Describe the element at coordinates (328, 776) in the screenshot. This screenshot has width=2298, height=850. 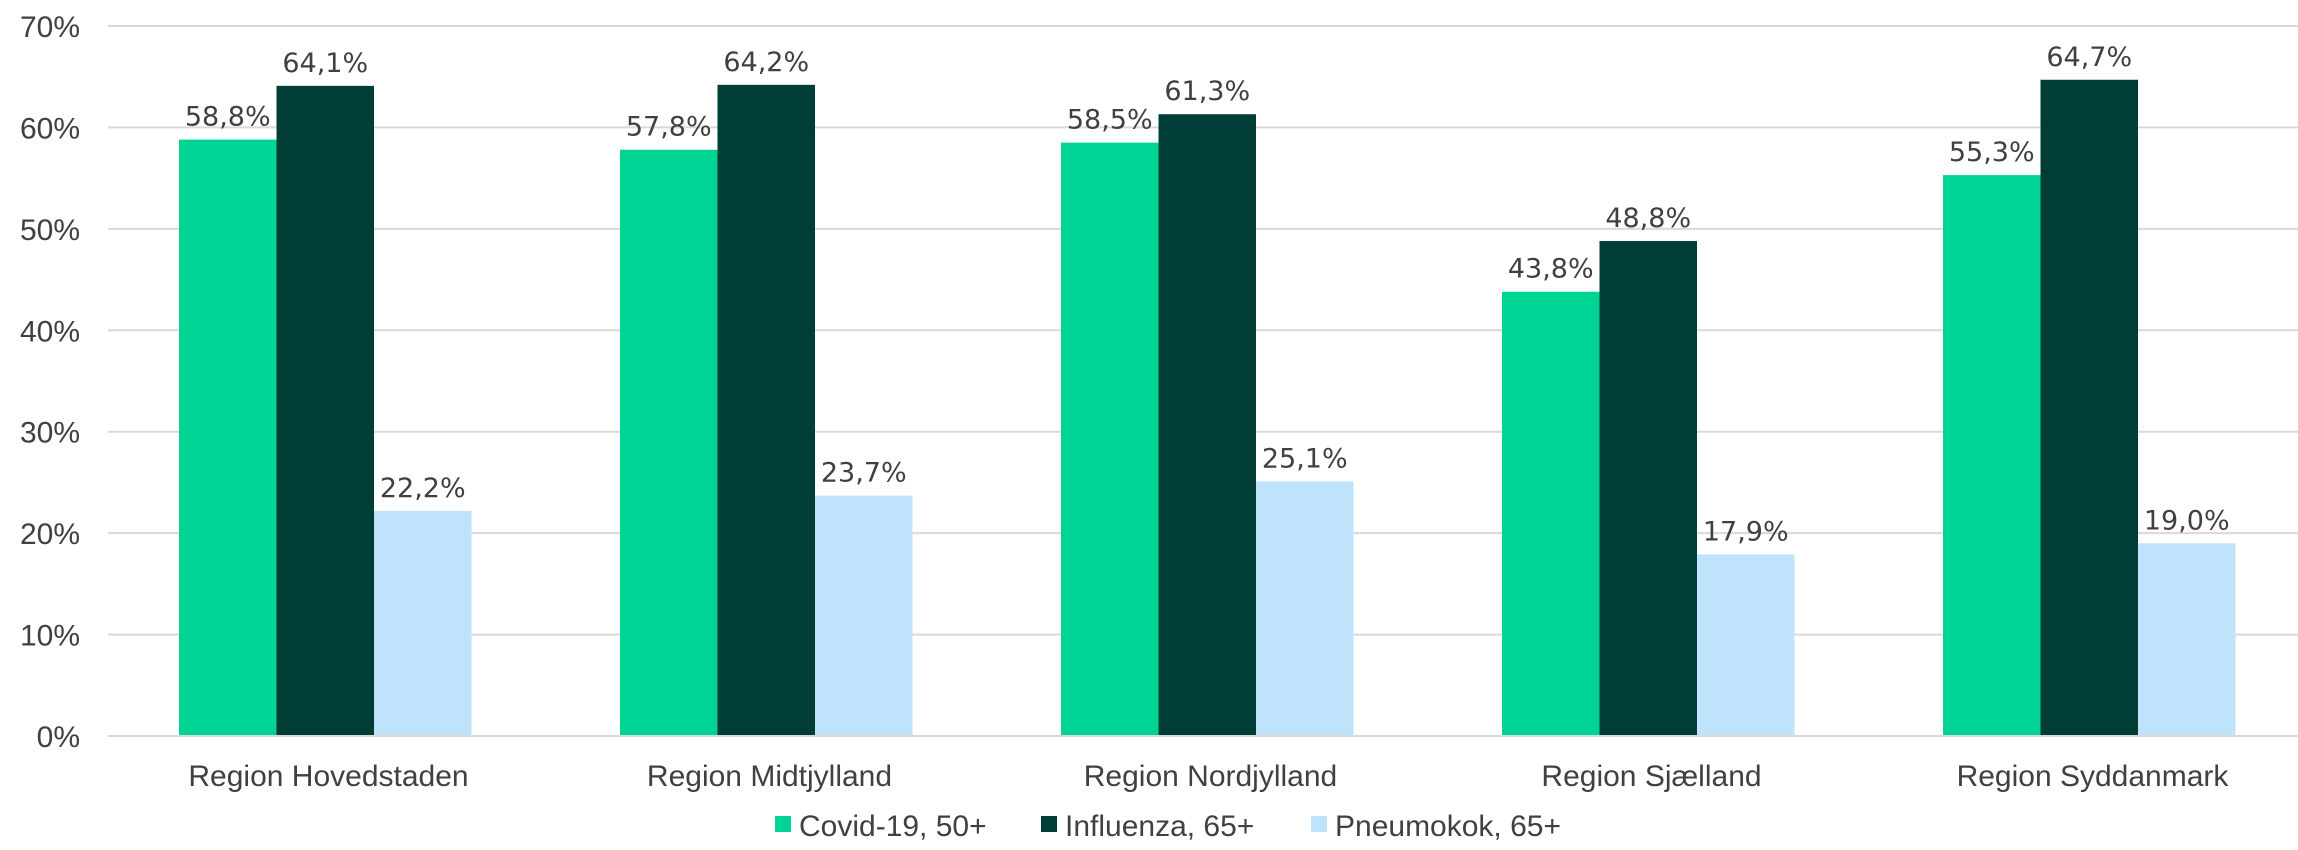
I see `x-tick-label: Region Hovedstaden` at that location.